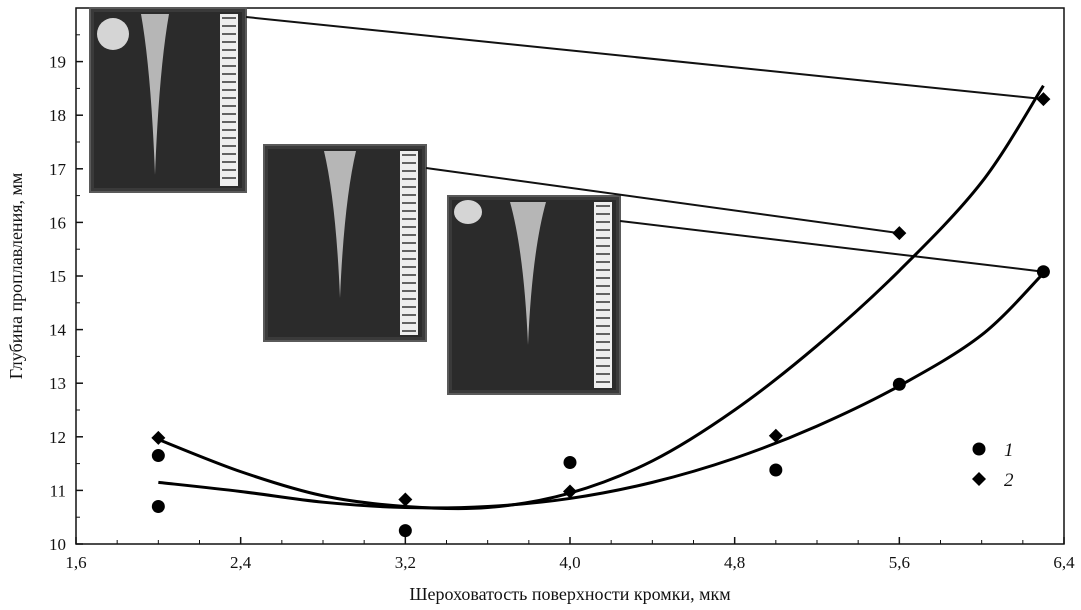 The height and width of the screenshot is (610, 1081). What do you see at coordinates (58, 169) in the screenshot?
I see `y-tick-label: 17` at bounding box center [58, 169].